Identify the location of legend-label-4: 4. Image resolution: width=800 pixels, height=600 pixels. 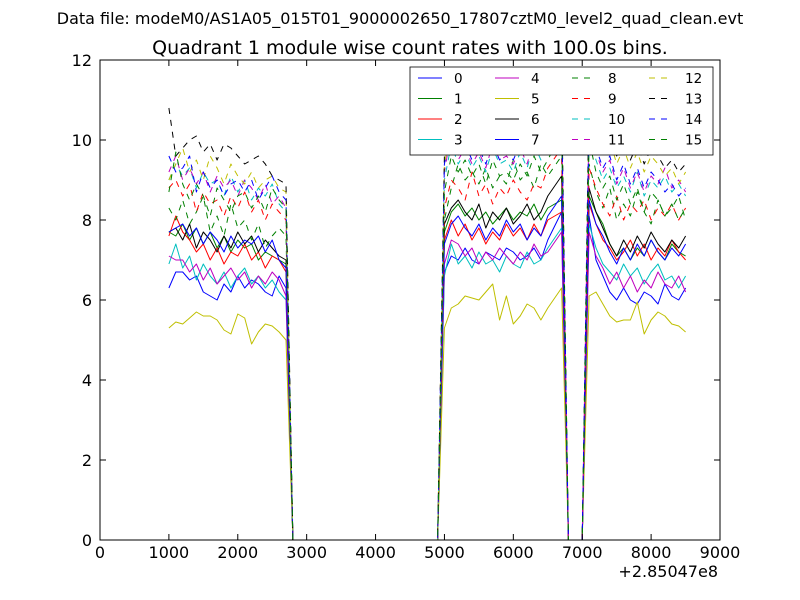
(535, 79).